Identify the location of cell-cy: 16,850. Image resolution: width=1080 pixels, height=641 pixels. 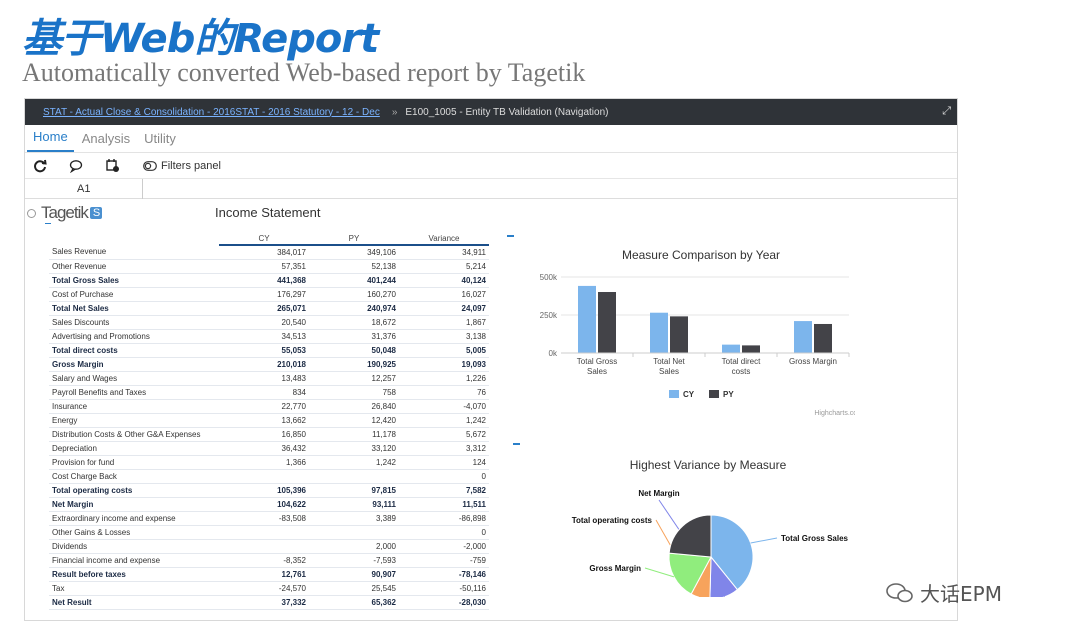
(264, 434).